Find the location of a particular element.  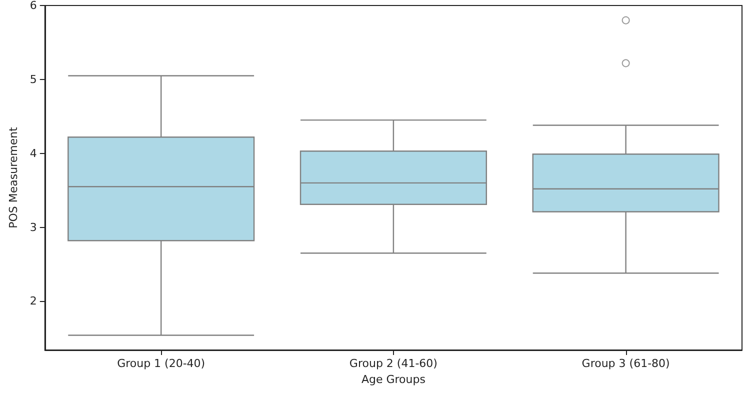

x-tick-label: Group 1 (20-40) is located at coordinates (161, 363).